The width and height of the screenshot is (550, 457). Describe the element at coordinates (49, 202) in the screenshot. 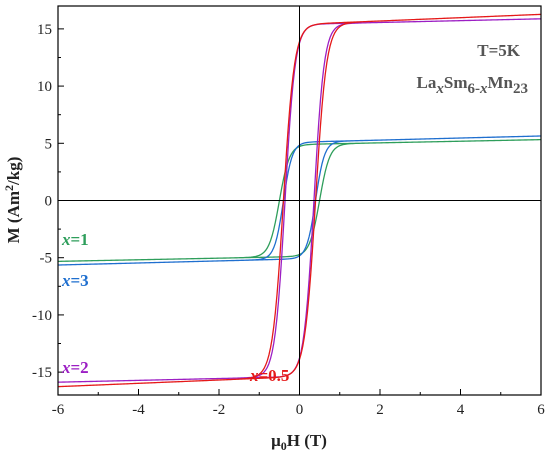

I see `y-tick-label: 0` at that location.